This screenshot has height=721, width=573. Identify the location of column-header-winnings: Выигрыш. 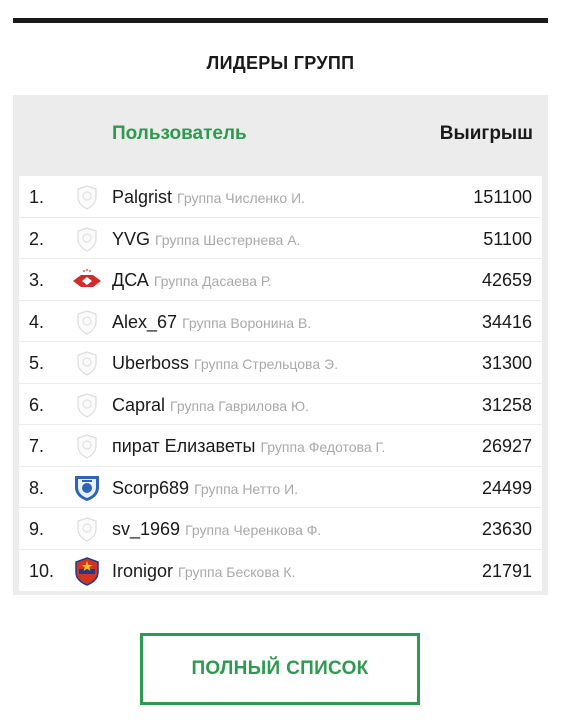
(486, 133).